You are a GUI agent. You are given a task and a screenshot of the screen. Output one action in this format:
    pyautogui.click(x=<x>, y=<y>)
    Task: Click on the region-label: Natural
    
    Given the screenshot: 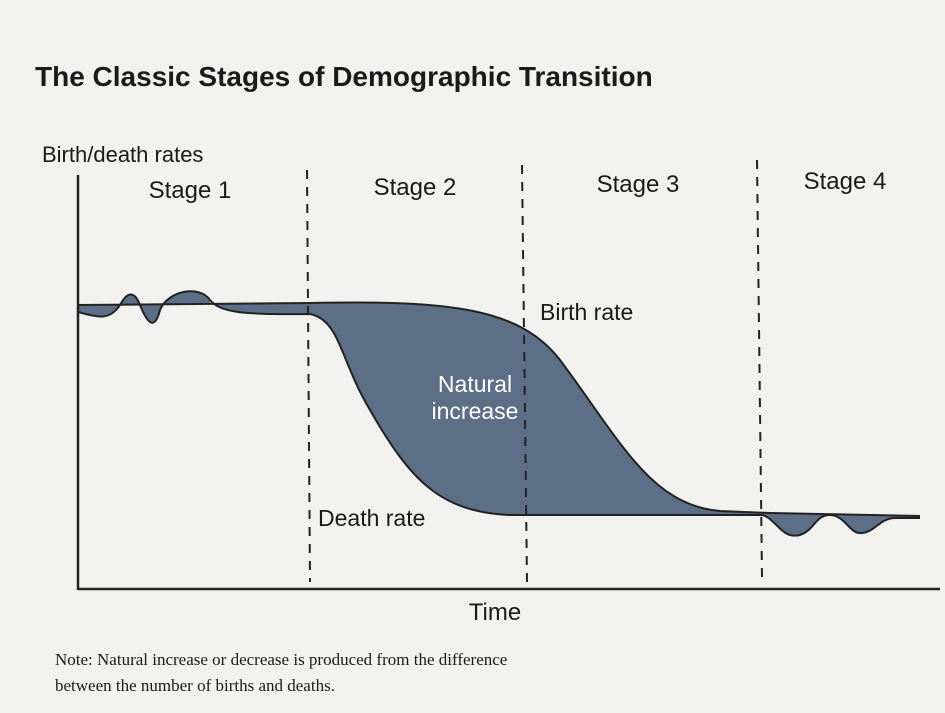 What is the action you would take?
    pyautogui.click(x=475, y=384)
    